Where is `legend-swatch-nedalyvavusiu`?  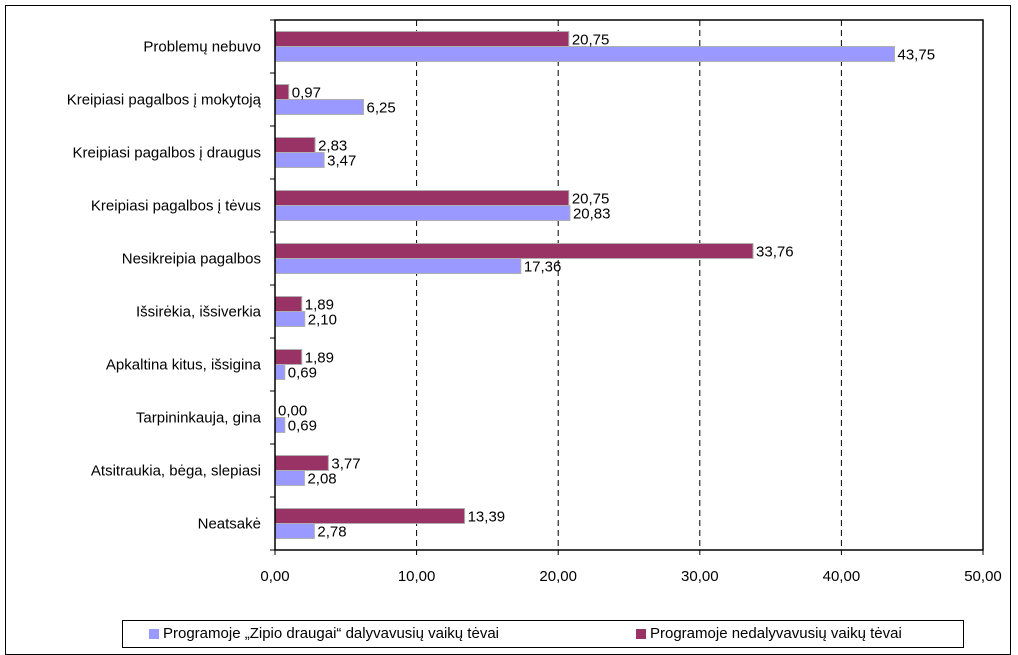
legend-swatch-nedalyvavusiu is located at coordinates (641, 633).